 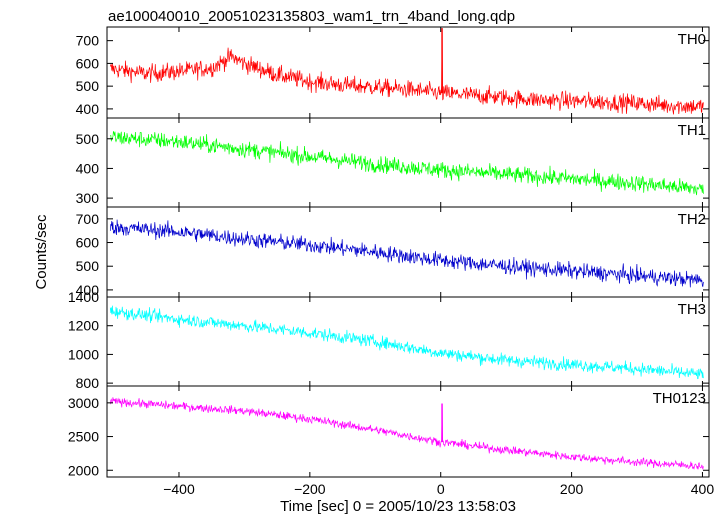 What do you see at coordinates (83, 403) in the screenshot?
I see `y-tick-label: 3000` at bounding box center [83, 403].